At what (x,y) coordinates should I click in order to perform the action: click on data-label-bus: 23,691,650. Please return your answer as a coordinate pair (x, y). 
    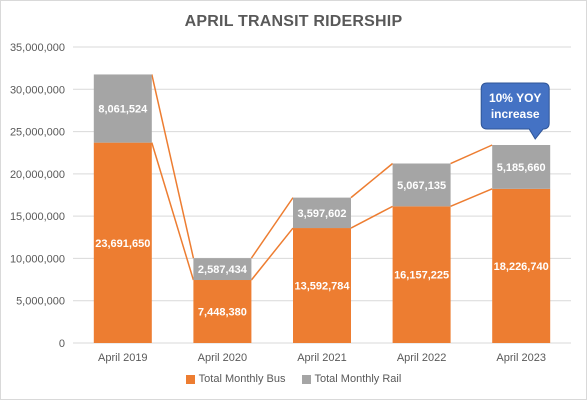
    Looking at the image, I should click on (122, 244).